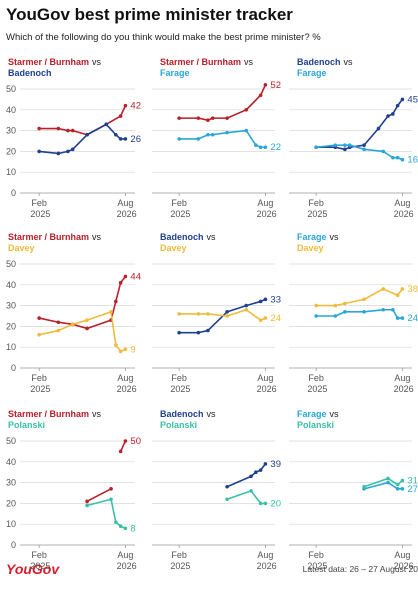  What do you see at coordinates (207, 67) in the screenshot?
I see `panel-title: Starmer / Burnham vs Farage` at bounding box center [207, 67].